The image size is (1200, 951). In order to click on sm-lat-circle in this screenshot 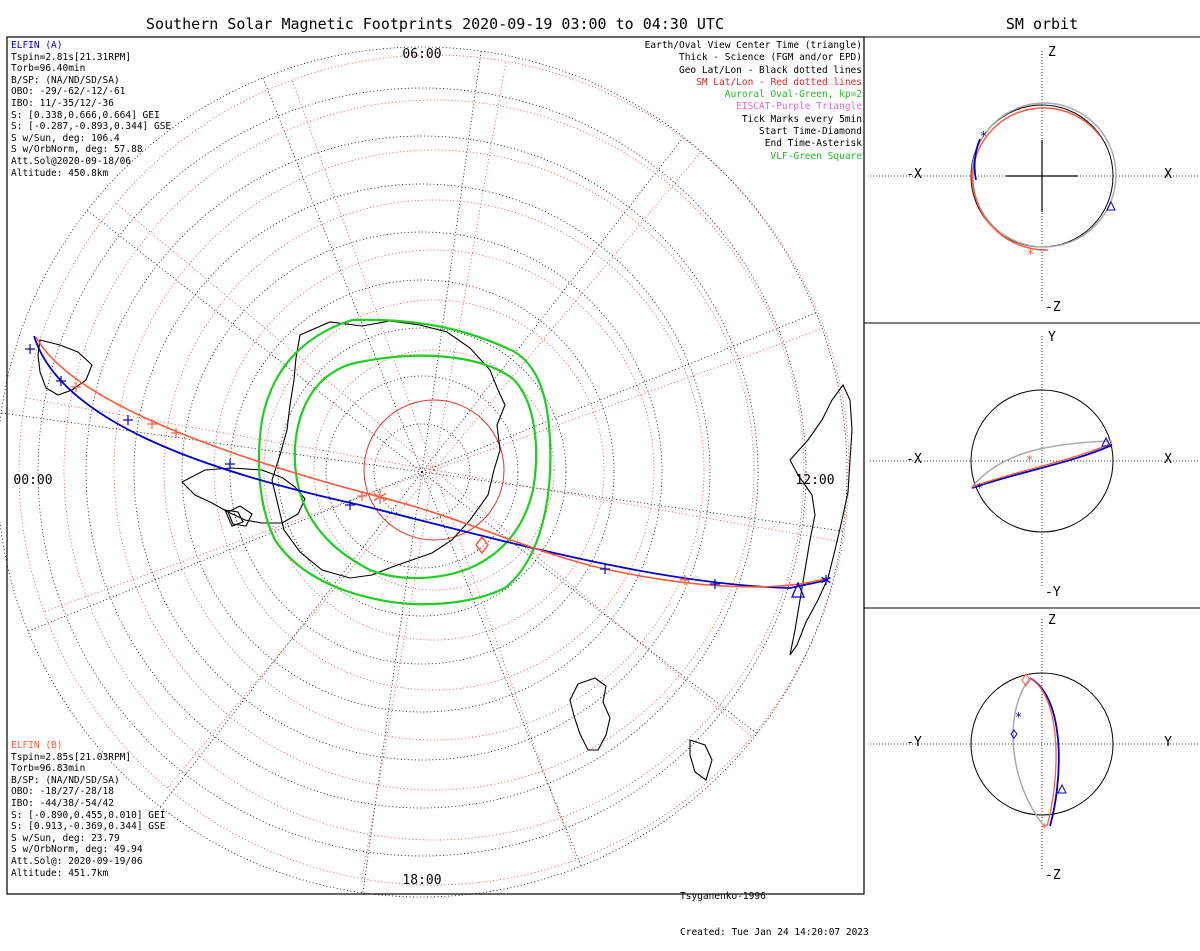, I will do `click(434, 470)`.